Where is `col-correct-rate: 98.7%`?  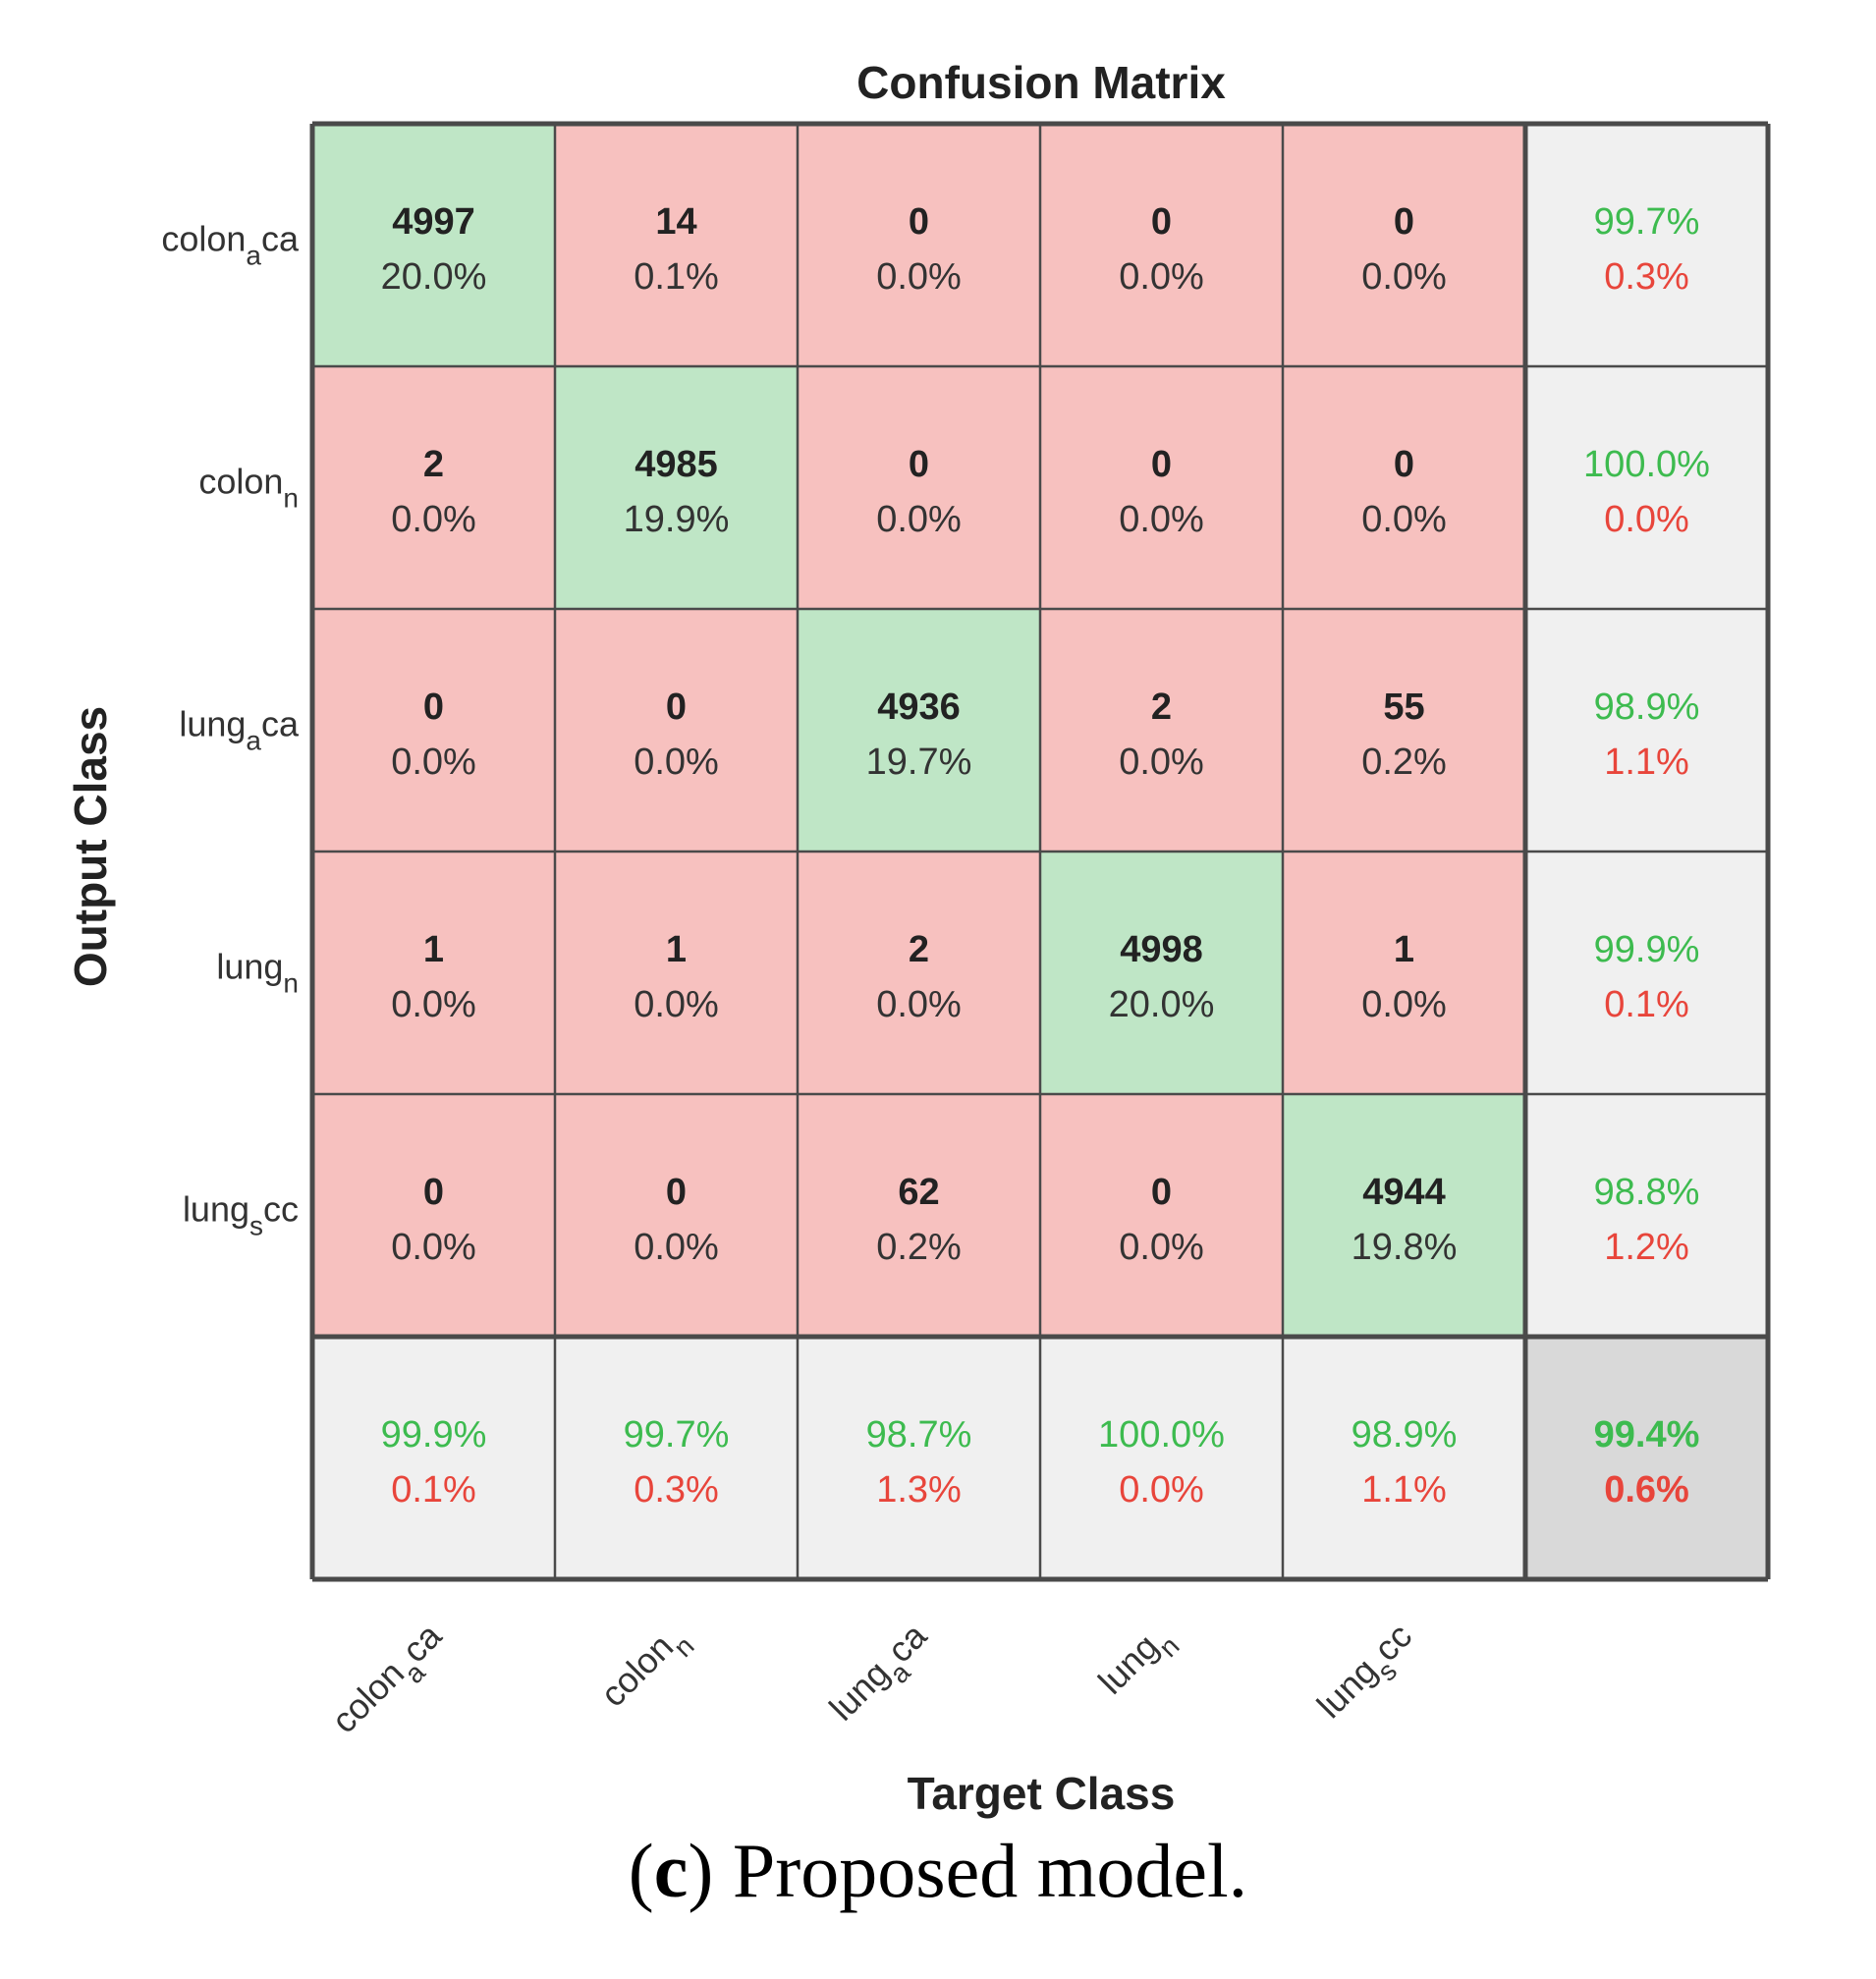
col-correct-rate: 98.7% is located at coordinates (919, 1435).